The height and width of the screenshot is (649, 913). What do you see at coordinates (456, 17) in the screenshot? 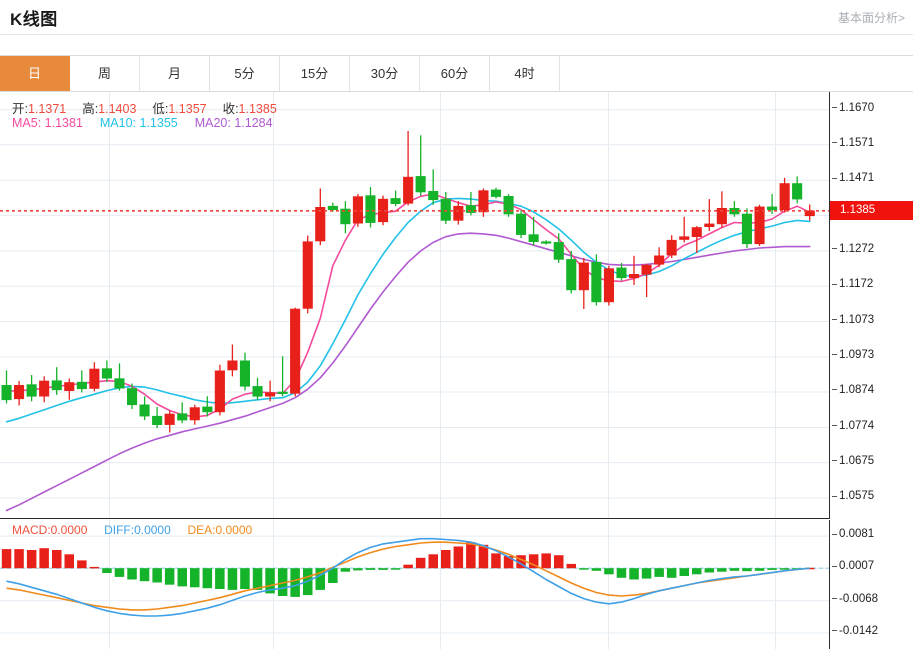
I see `page-header: K线图 基本面分析>` at bounding box center [456, 17].